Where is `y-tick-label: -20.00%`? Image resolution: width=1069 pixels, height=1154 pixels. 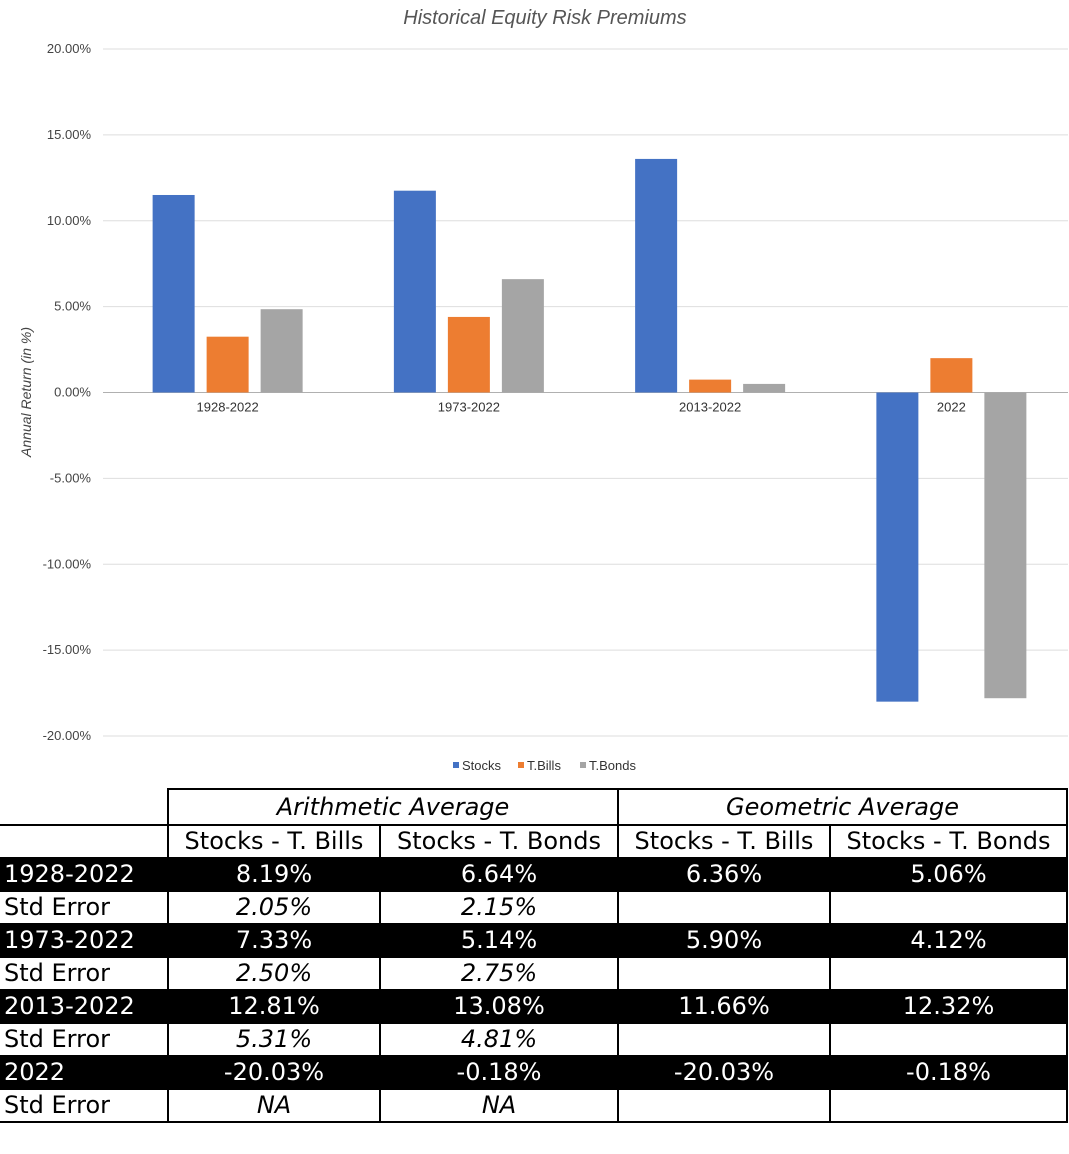
y-tick-label: -20.00% is located at coordinates (67, 735).